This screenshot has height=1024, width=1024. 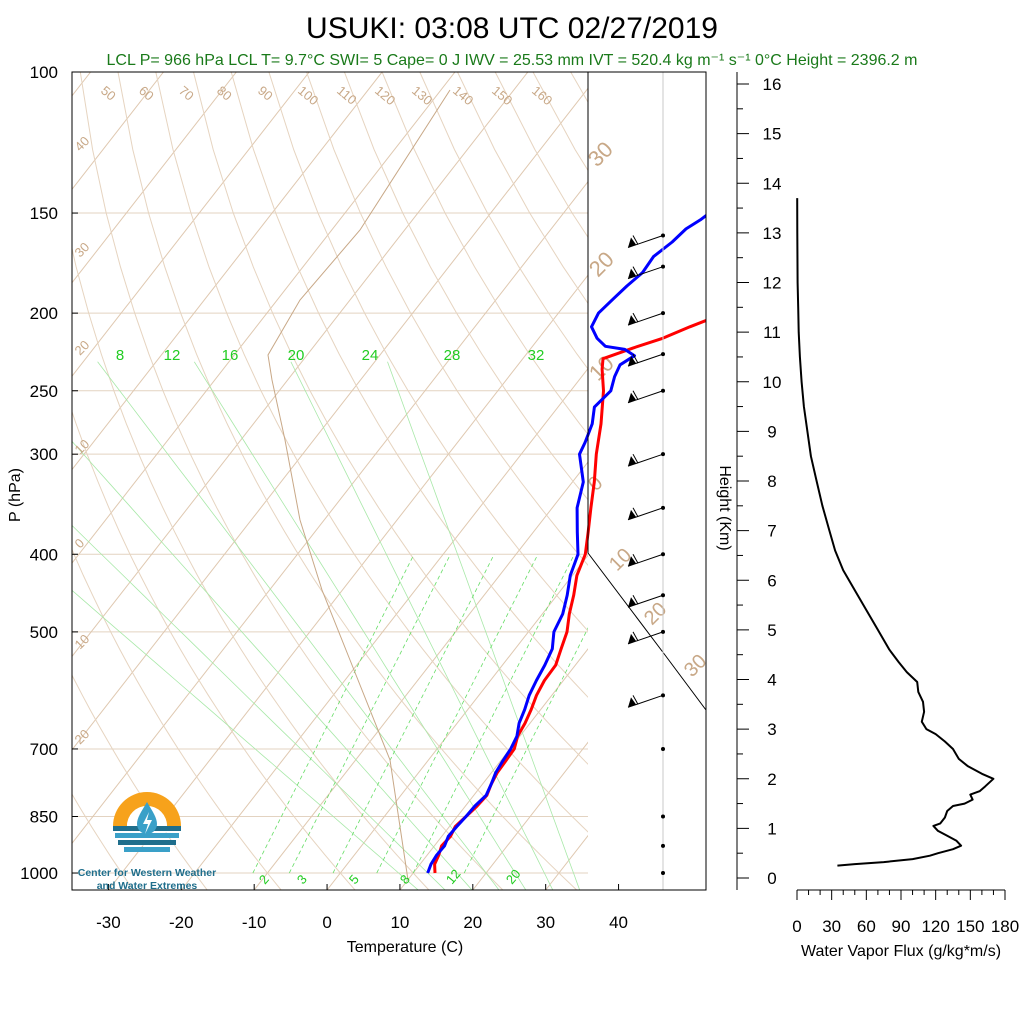 What do you see at coordinates (771, 729) in the screenshot?
I see `height-tick-label: 3` at bounding box center [771, 729].